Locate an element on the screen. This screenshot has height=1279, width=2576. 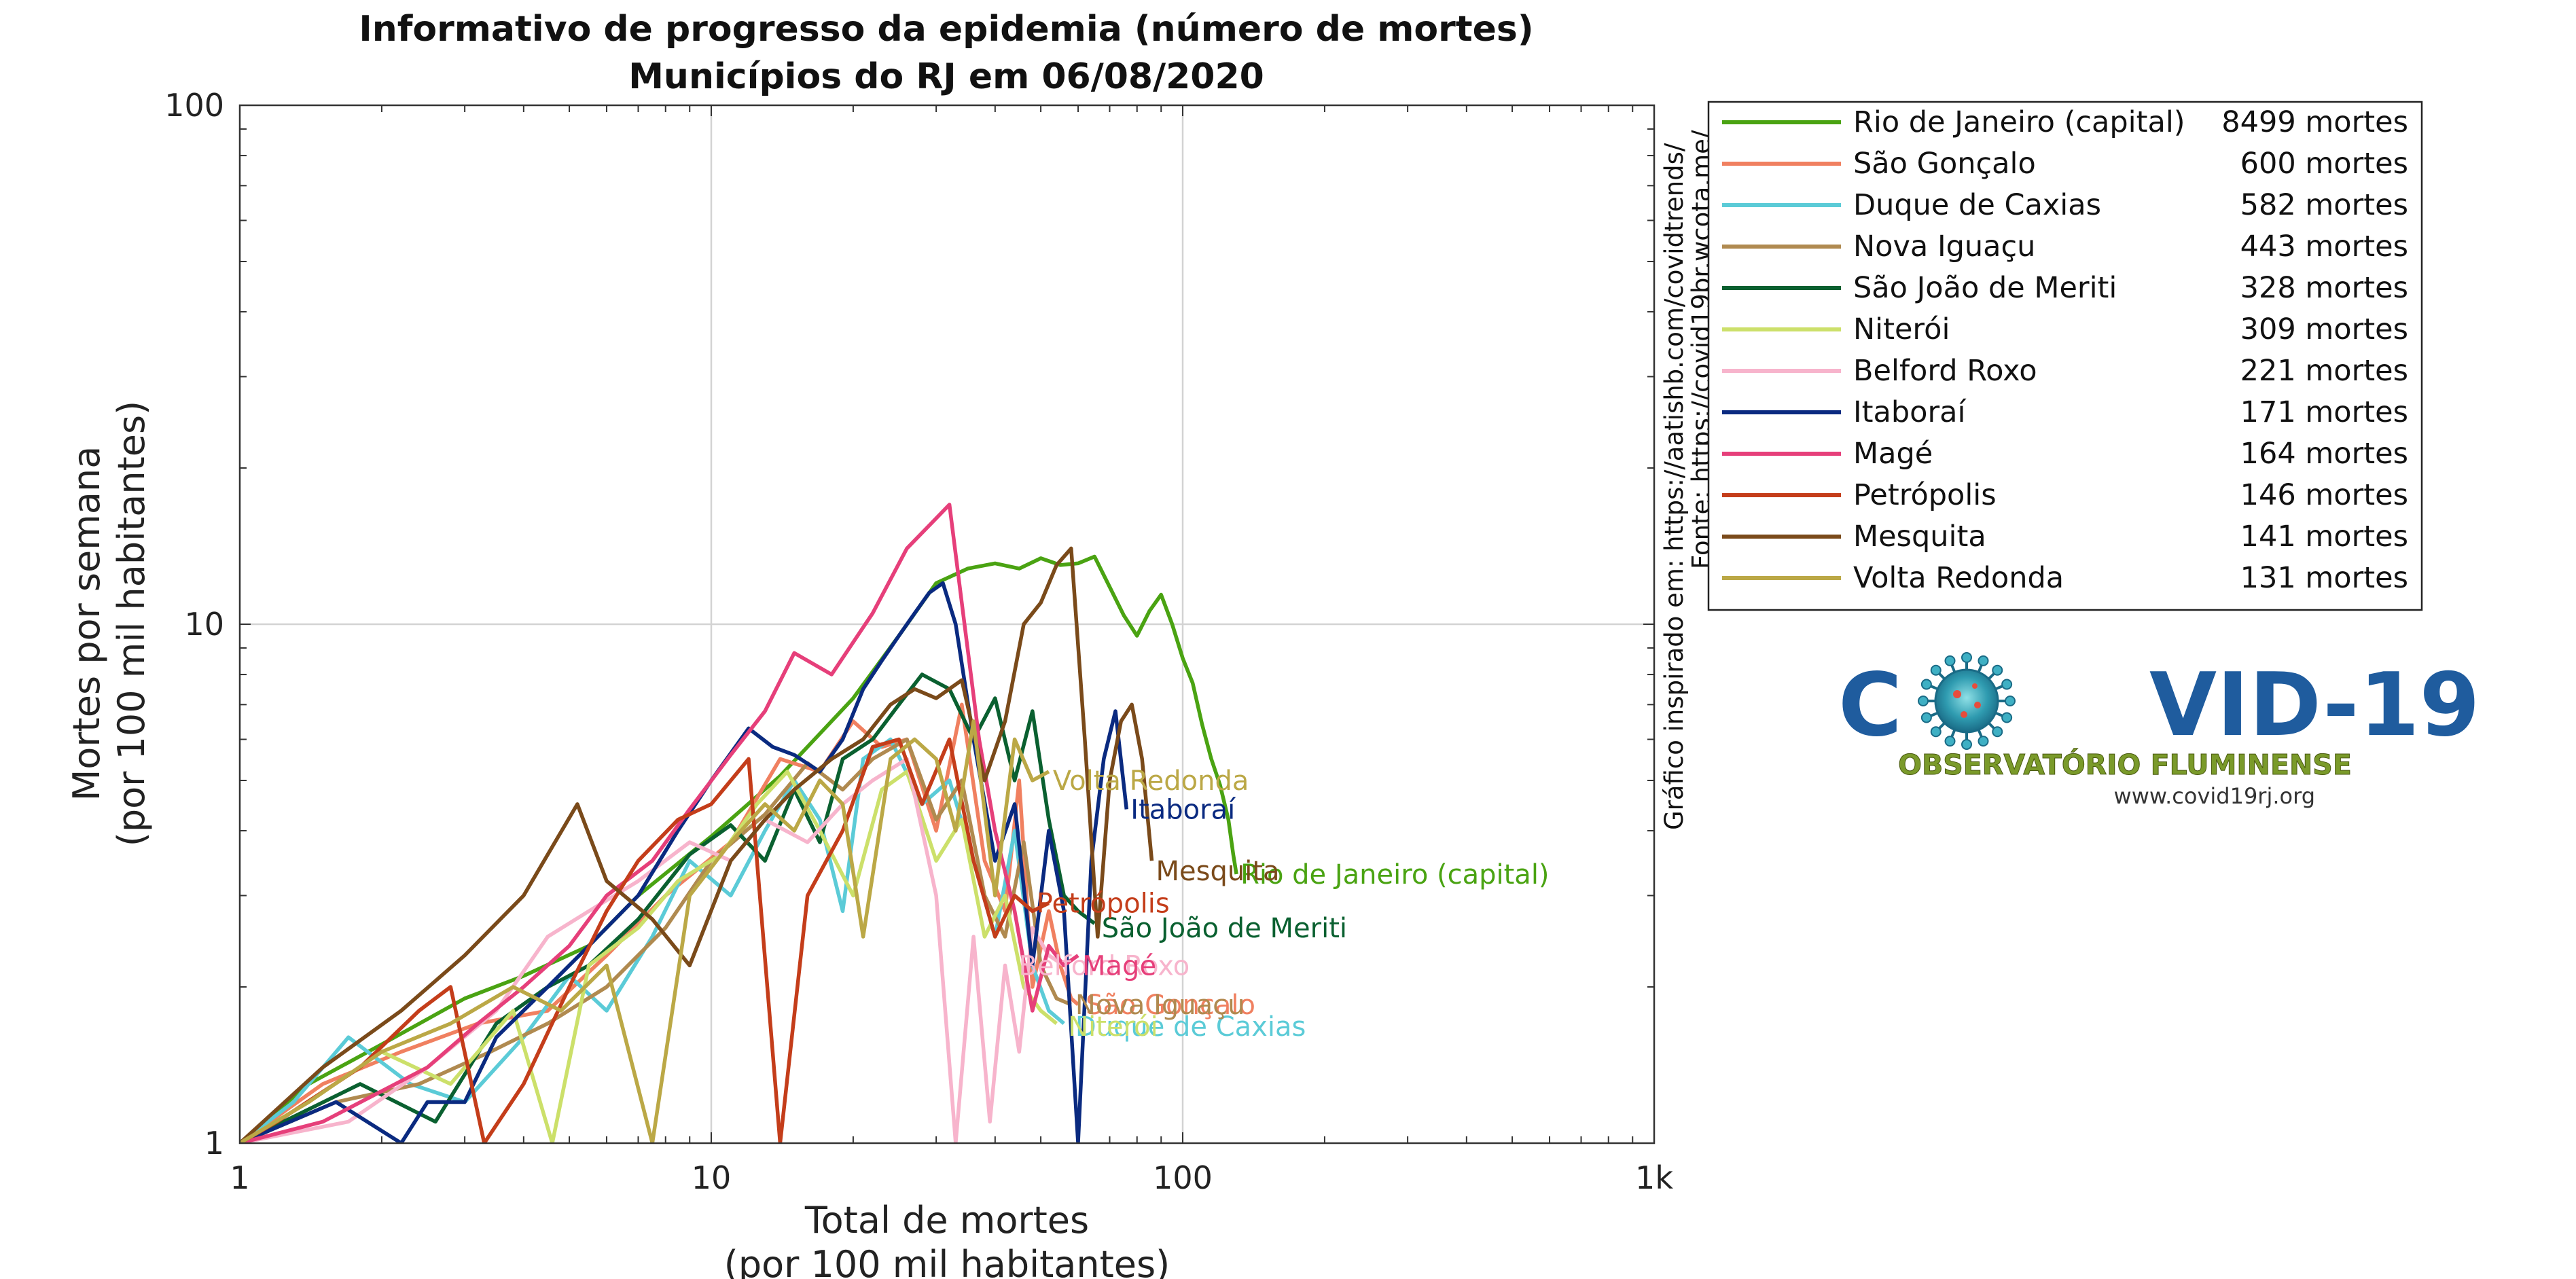
legend-series-name: Petrópolis is located at coordinates (1925, 495).